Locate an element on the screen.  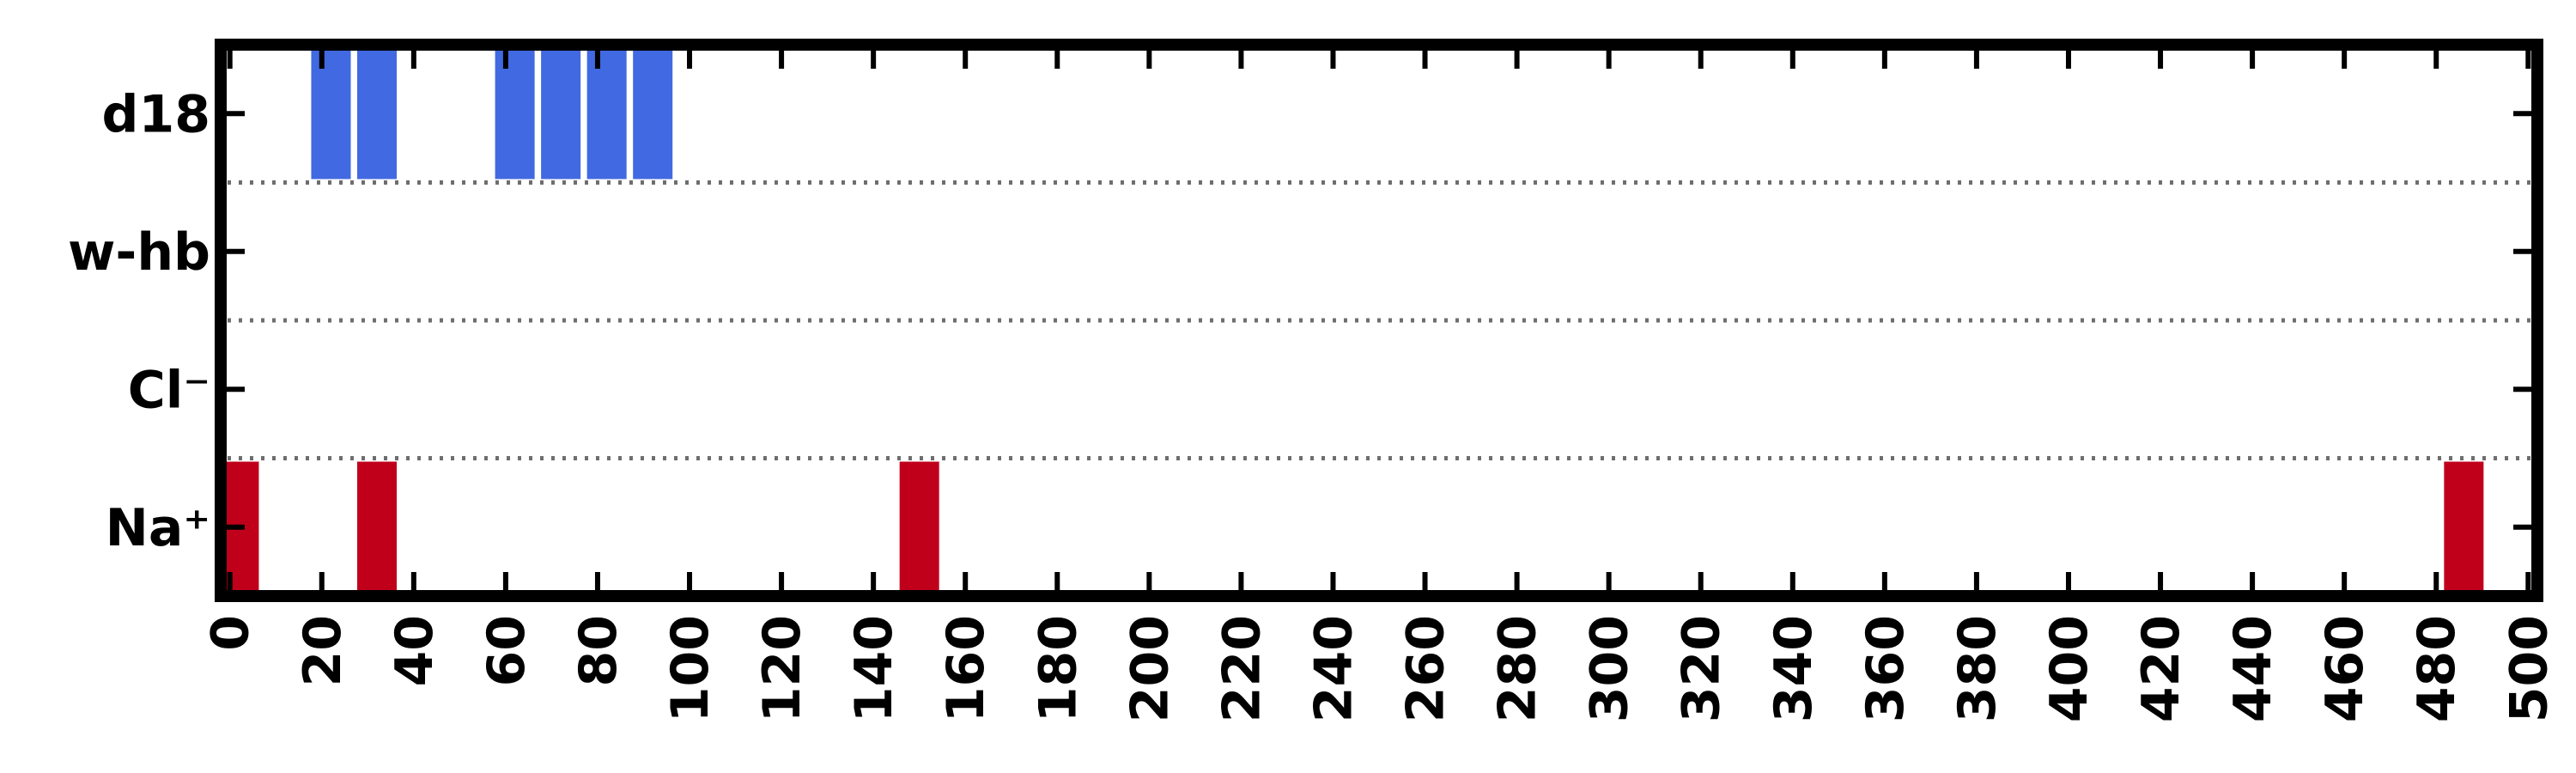
x-tick-label-100: 100 is located at coordinates (690, 668).